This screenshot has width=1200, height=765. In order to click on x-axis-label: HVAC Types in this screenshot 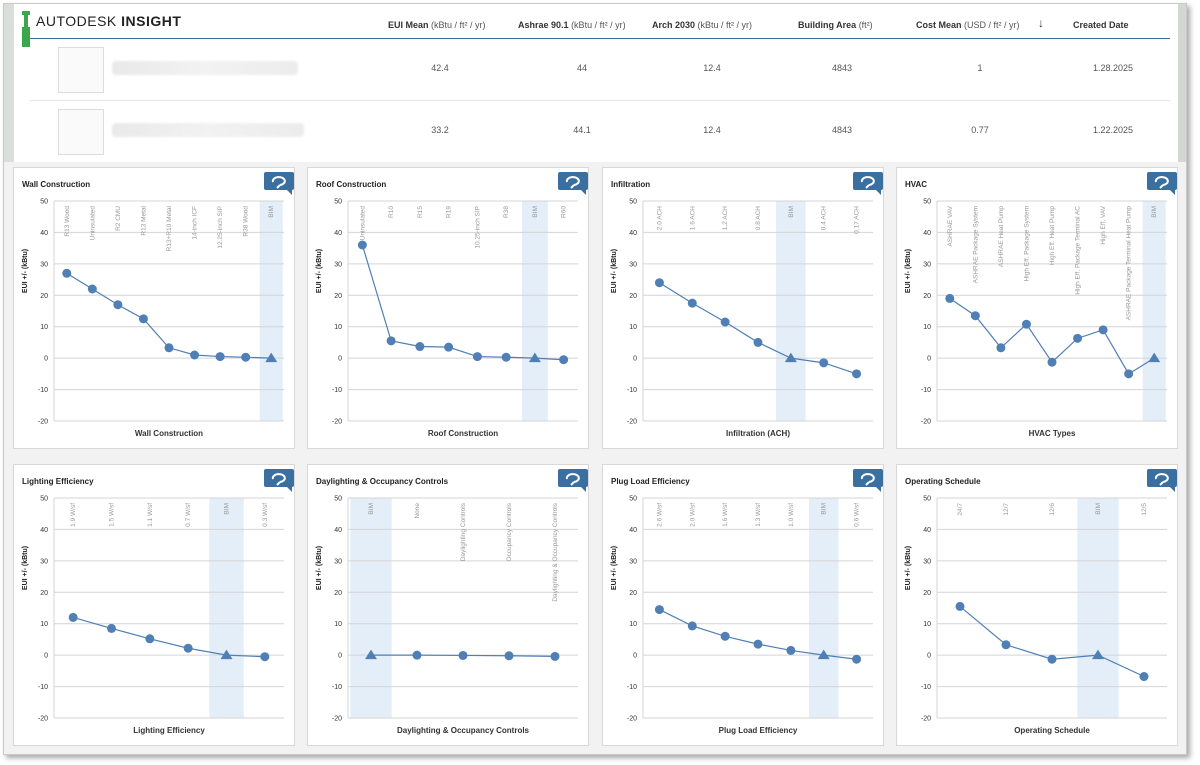, I will do `click(1052, 433)`.